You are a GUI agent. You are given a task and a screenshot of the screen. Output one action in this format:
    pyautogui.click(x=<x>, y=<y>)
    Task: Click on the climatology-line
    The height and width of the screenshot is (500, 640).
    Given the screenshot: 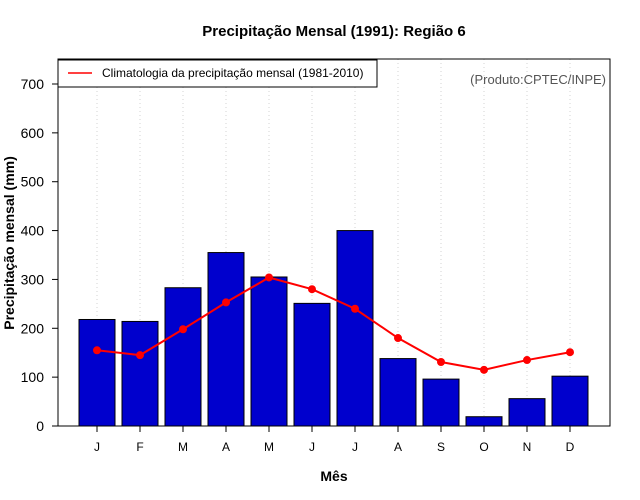 What is the action you would take?
    pyautogui.click(x=333, y=323)
    